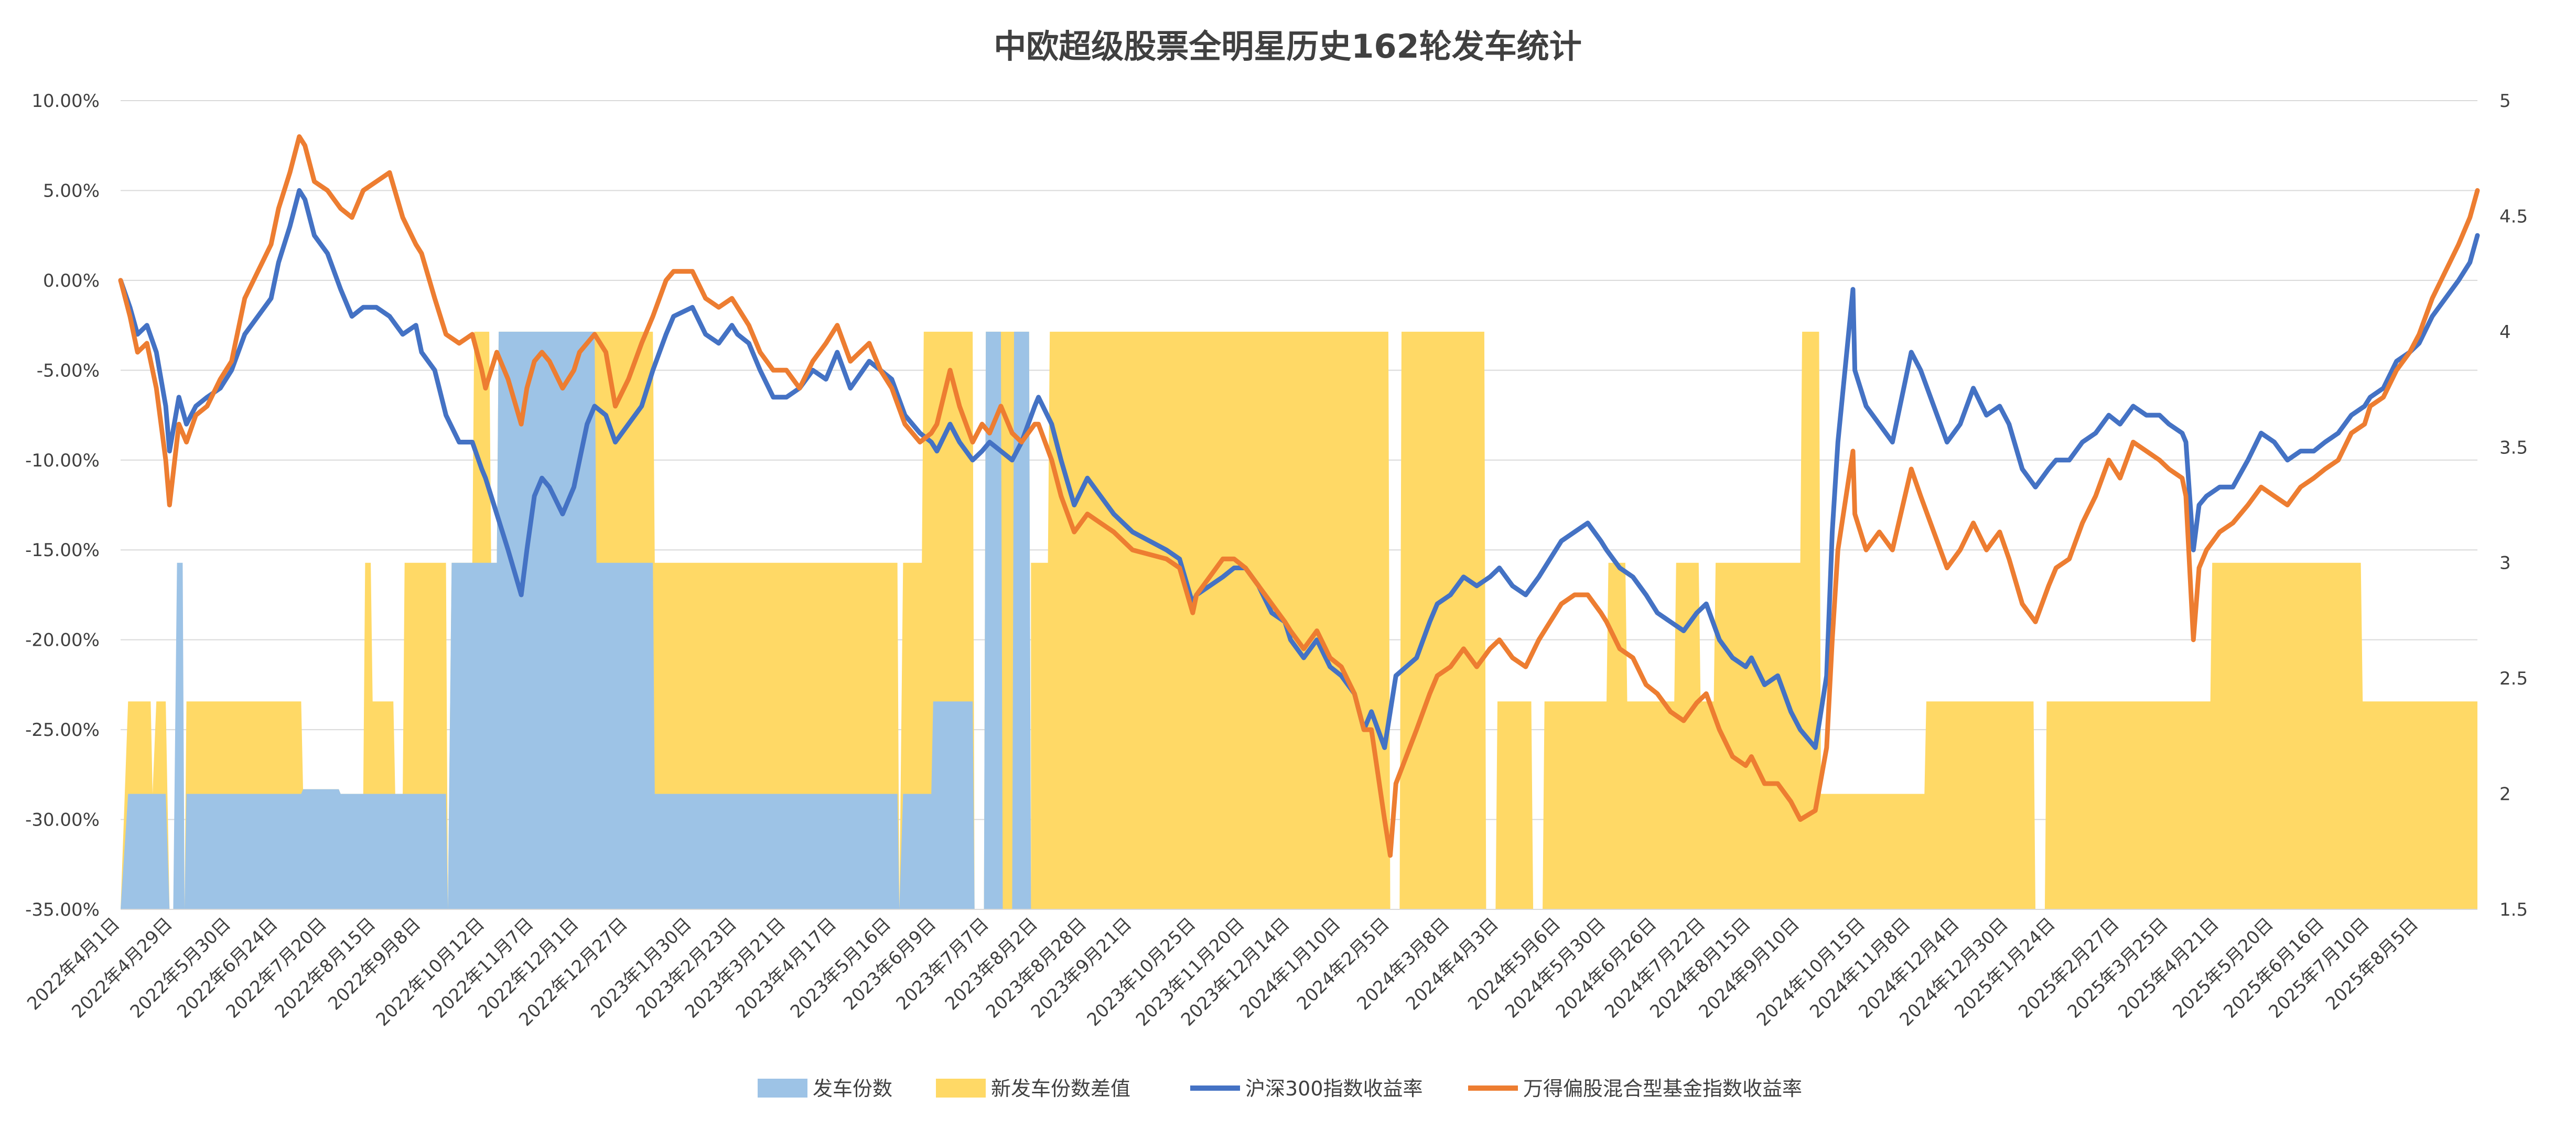  Describe the element at coordinates (2505, 794) in the screenshot. I see `right-axis-tick-label: 2` at that location.